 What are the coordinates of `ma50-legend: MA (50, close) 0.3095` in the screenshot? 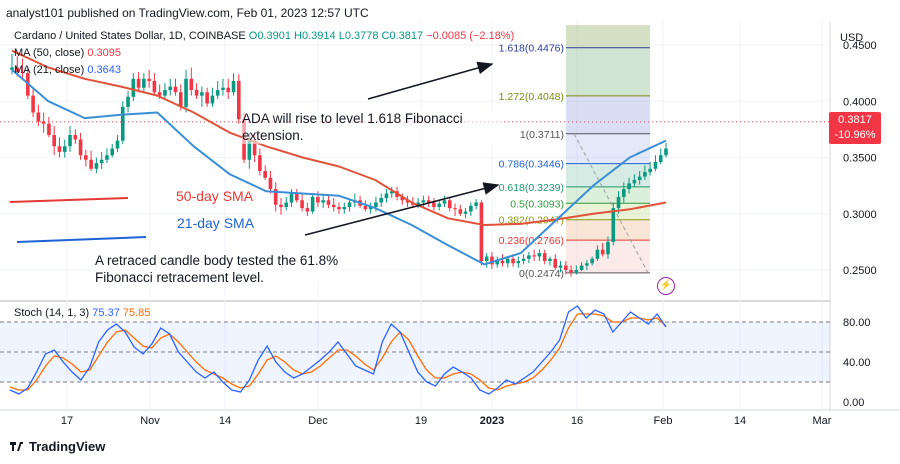 It's located at (67, 53).